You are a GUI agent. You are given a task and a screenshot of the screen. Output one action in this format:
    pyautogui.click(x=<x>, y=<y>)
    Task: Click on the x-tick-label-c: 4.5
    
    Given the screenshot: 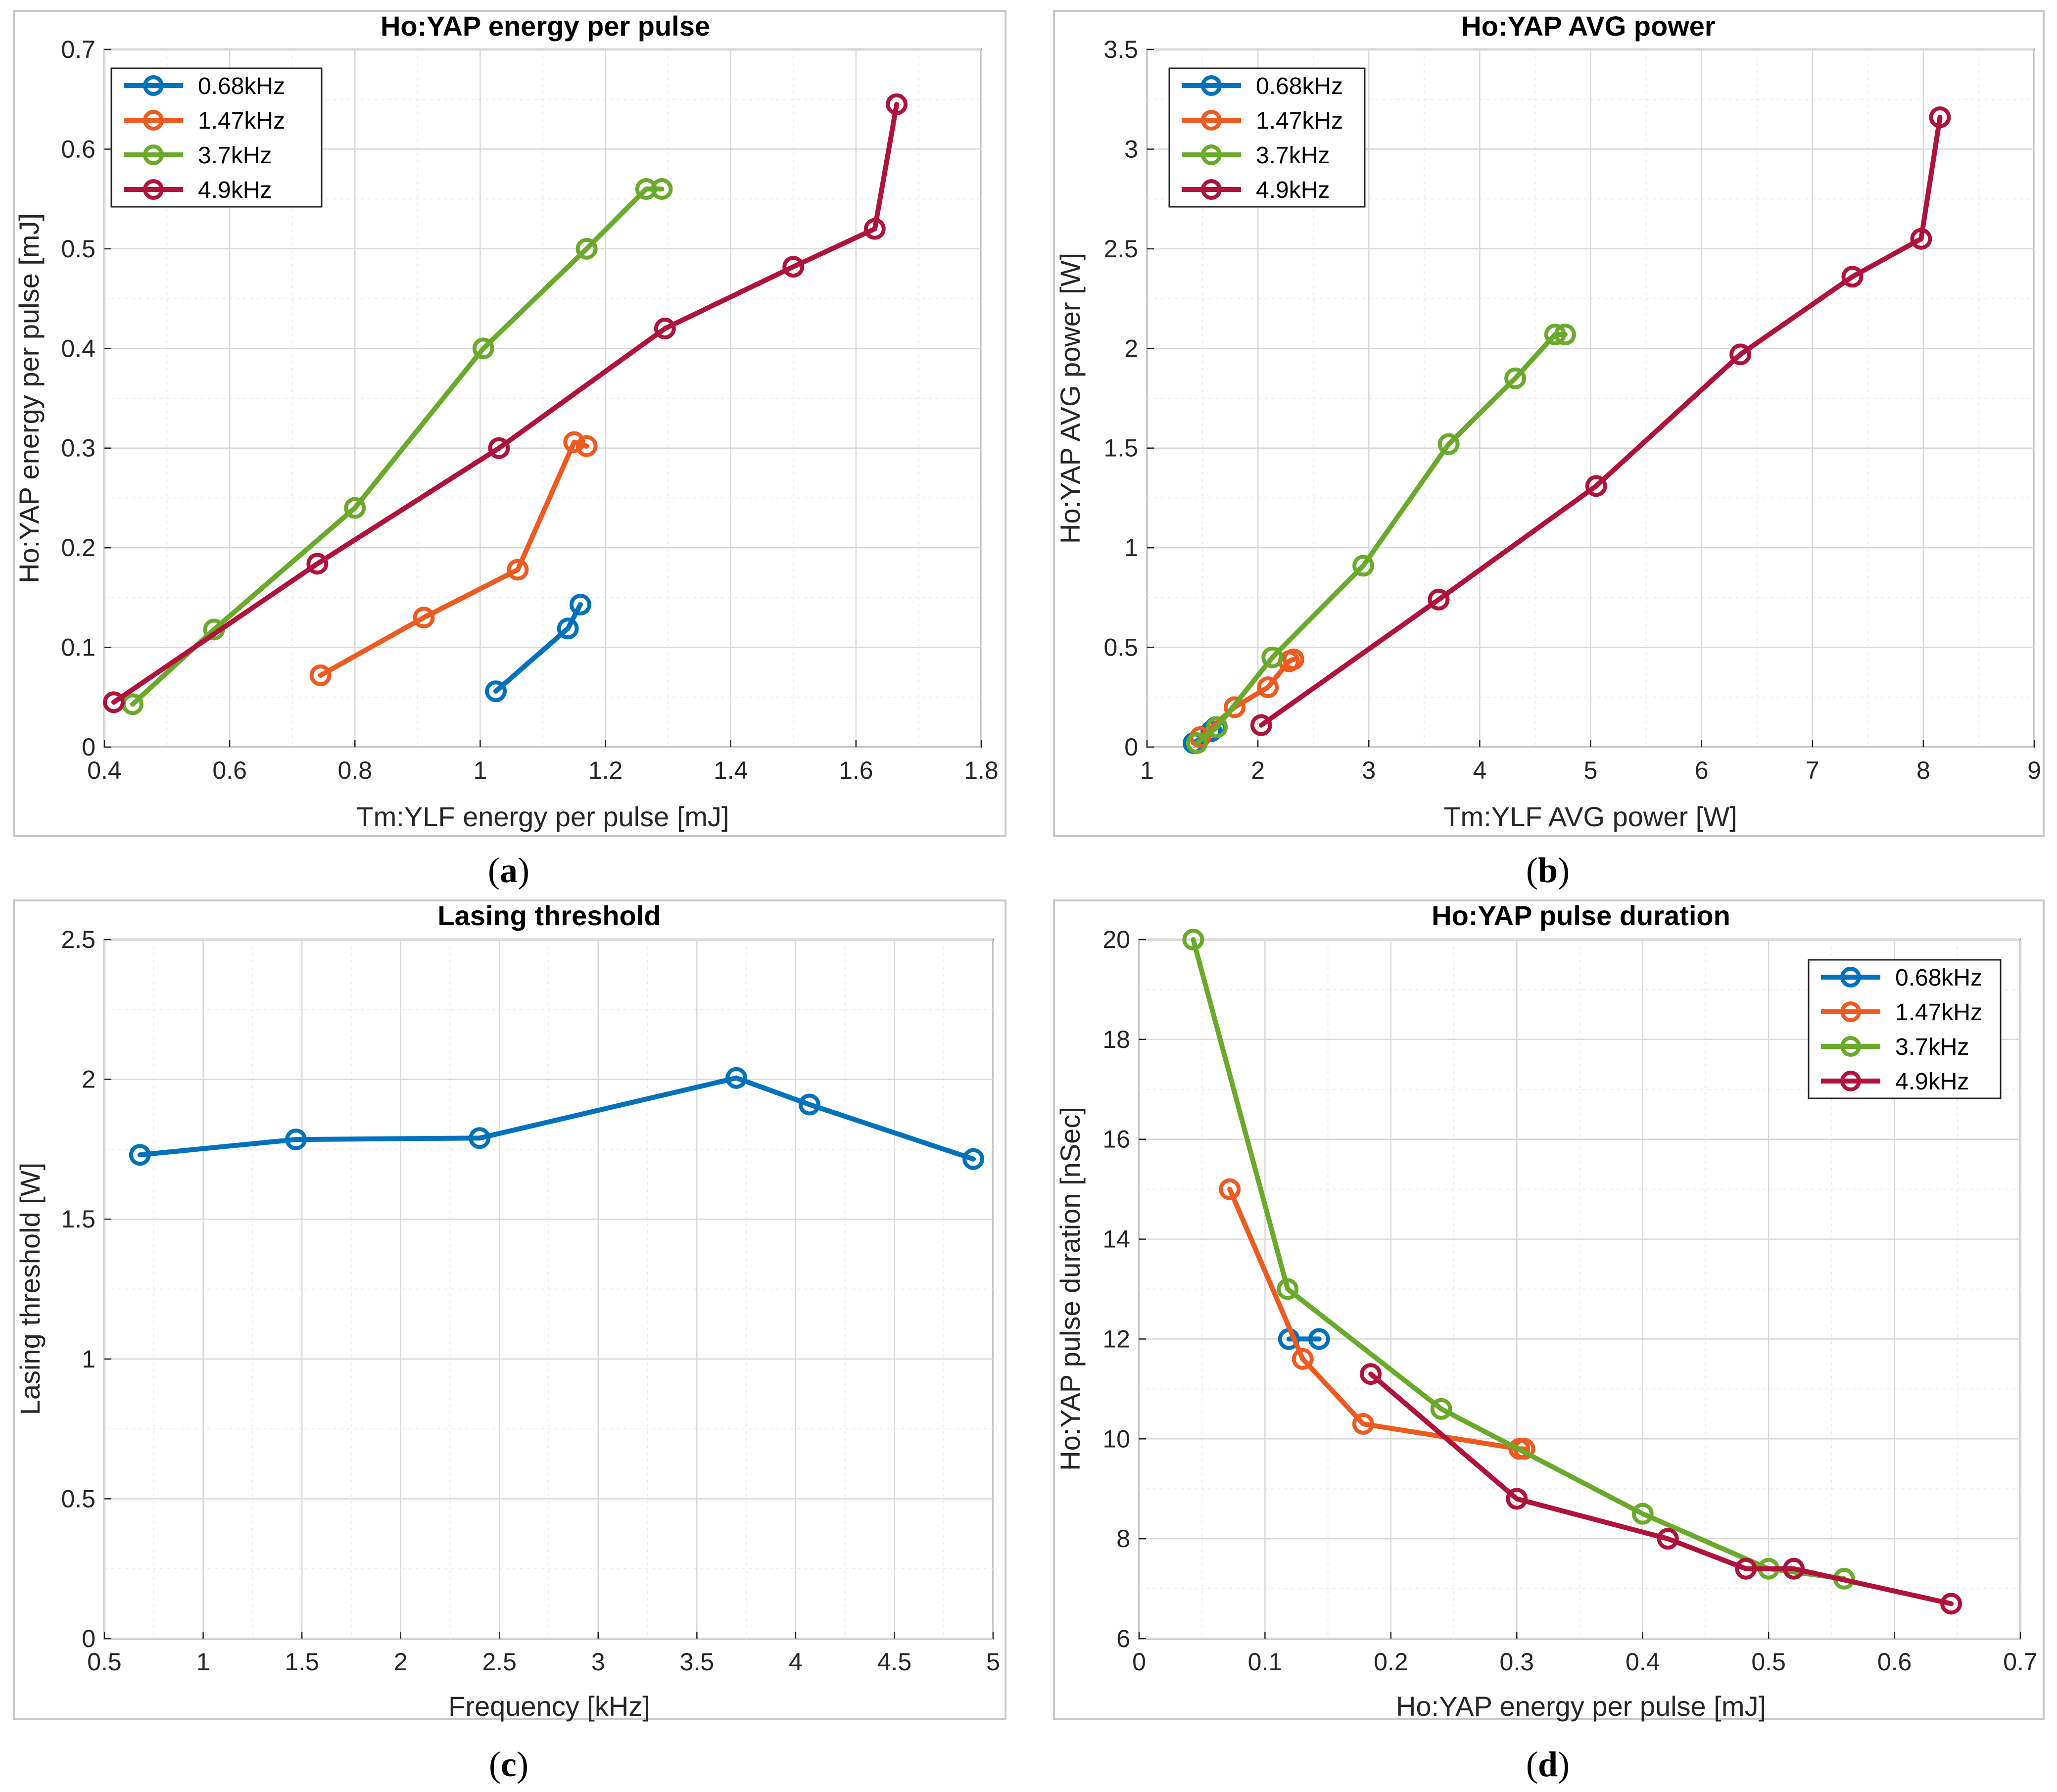 What is the action you would take?
    pyautogui.click(x=895, y=1662)
    